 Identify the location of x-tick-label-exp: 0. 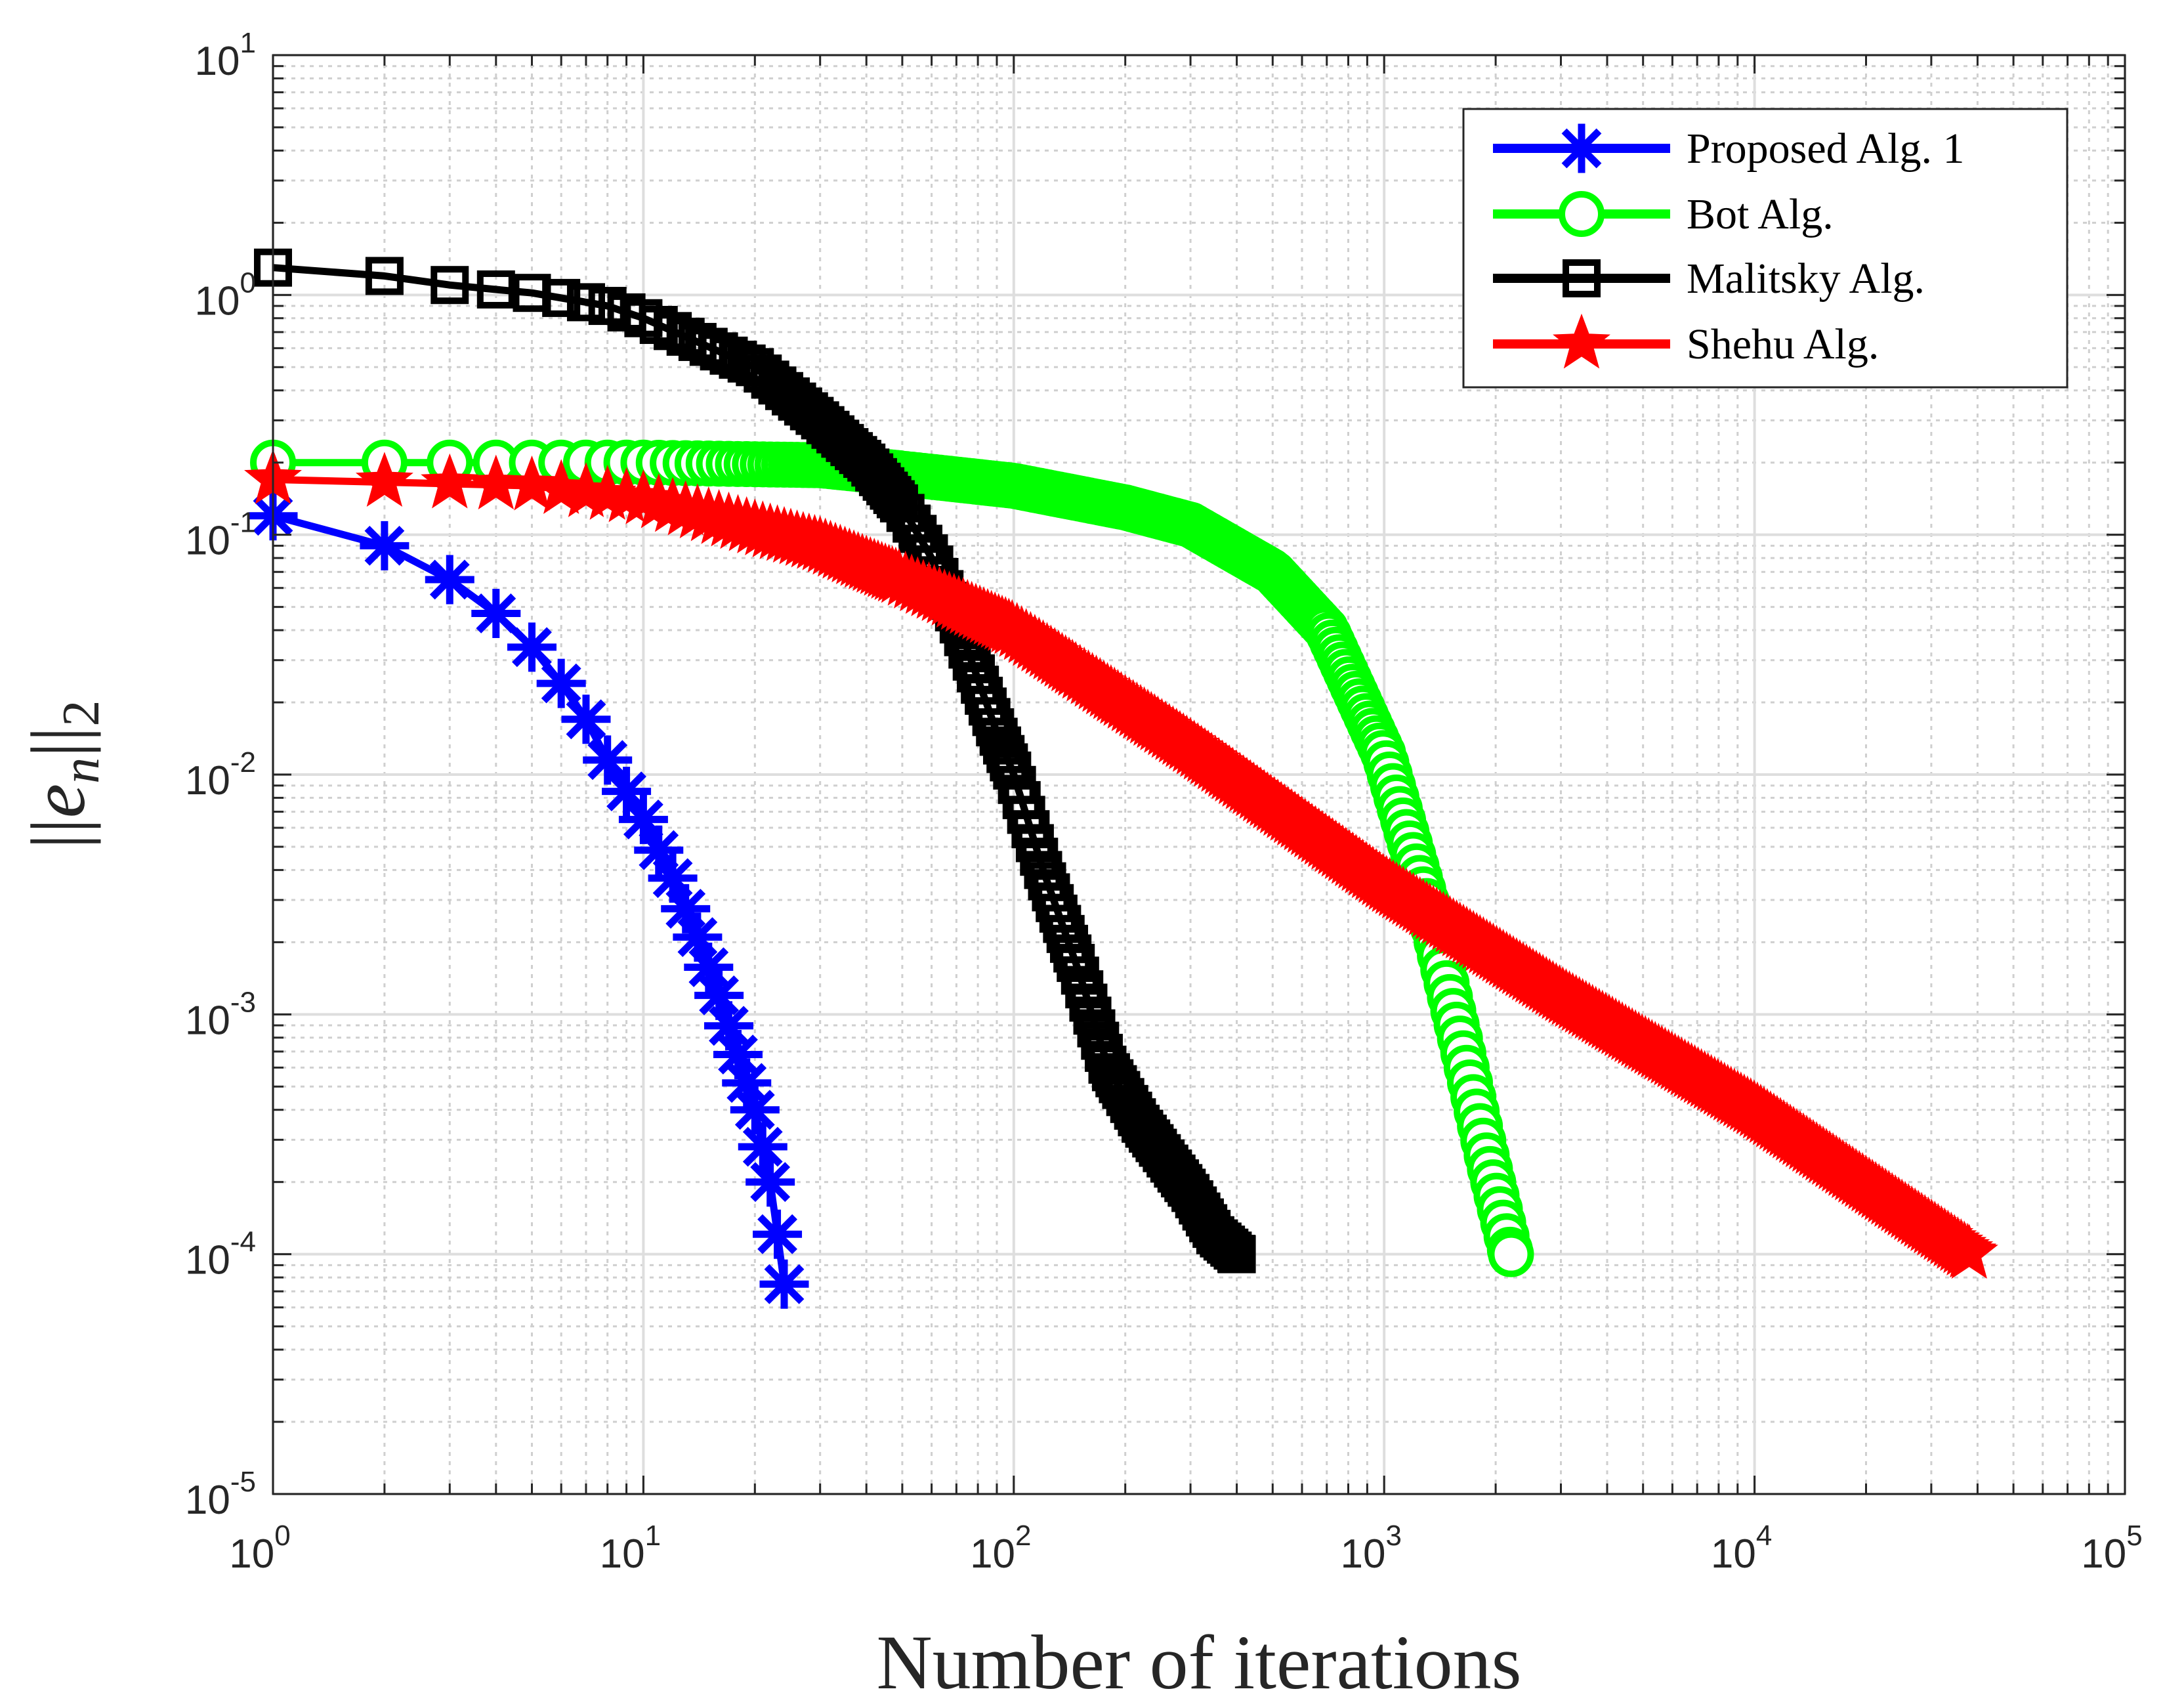
(282, 1536).